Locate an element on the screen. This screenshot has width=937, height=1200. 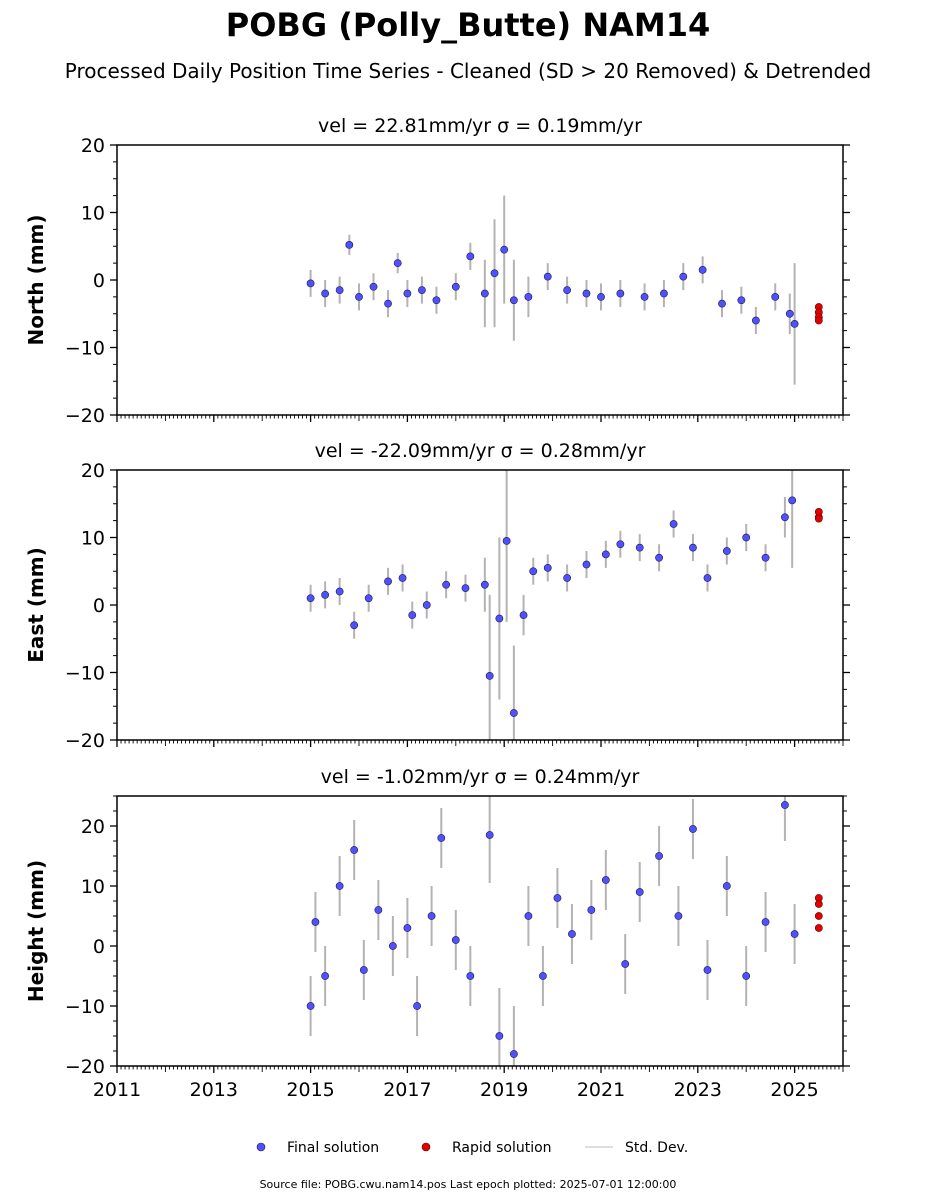
x-tick-label: 2023 is located at coordinates (698, 1090).